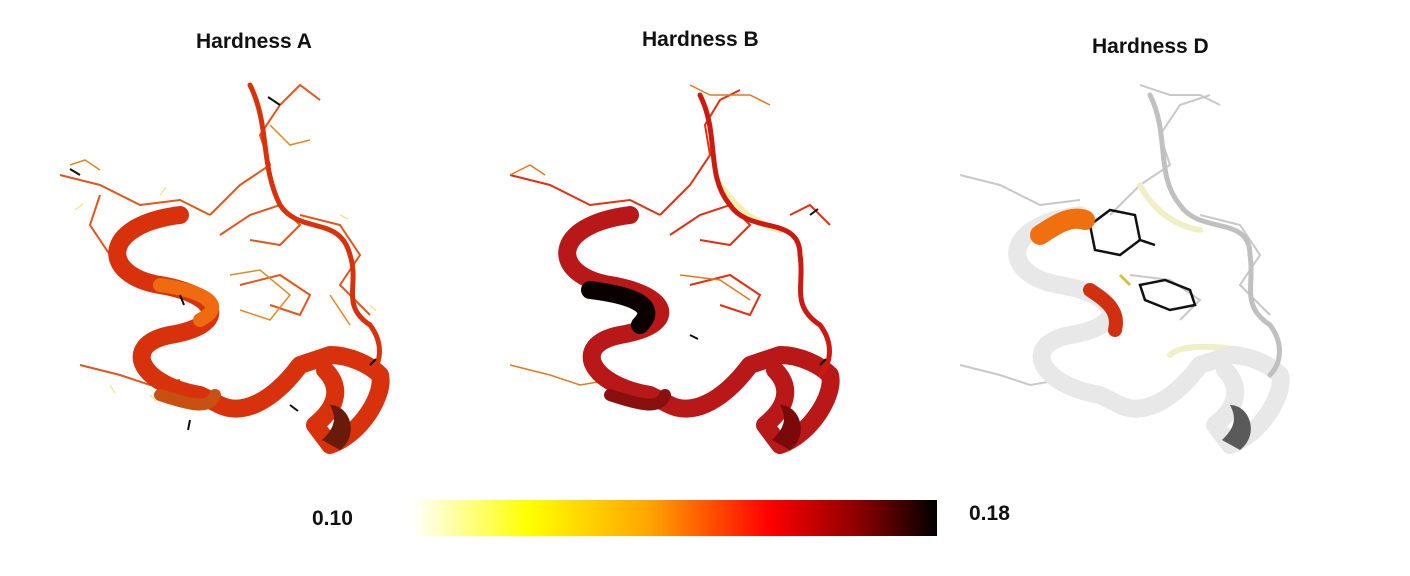 This screenshot has height=576, width=1410. I want to click on panel-title-hardness-b: Hardness B, so click(700, 39).